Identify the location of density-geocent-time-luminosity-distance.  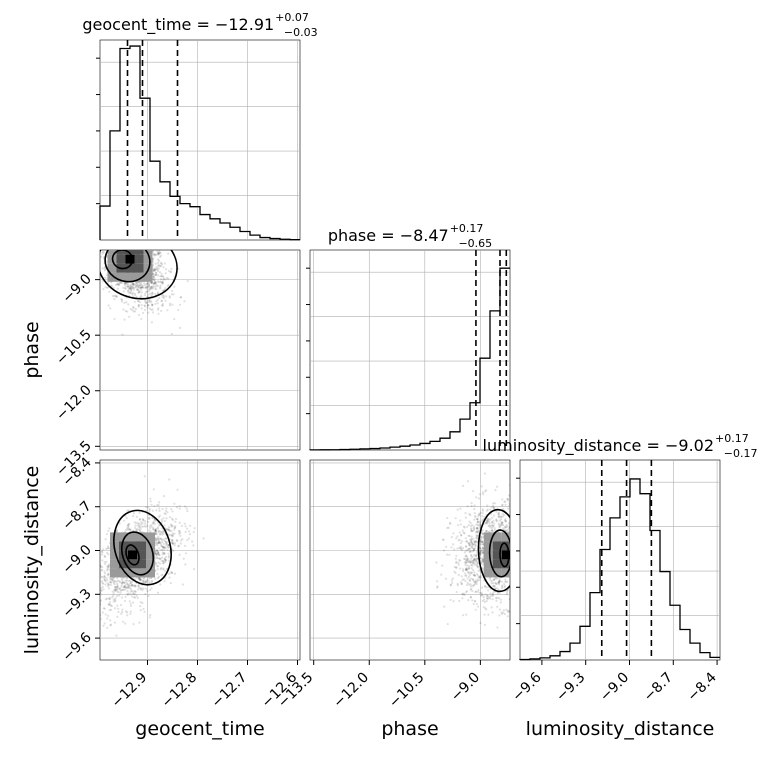
(185, 560).